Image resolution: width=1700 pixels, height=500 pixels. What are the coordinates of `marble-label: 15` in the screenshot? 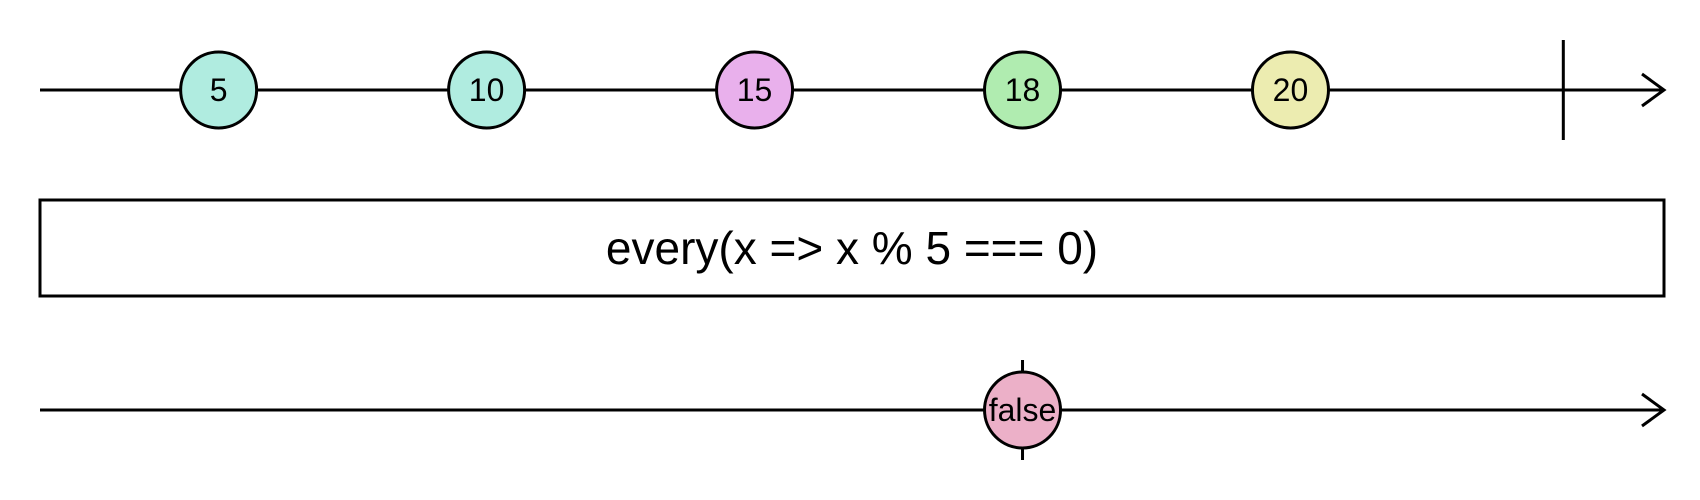 It's located at (755, 90).